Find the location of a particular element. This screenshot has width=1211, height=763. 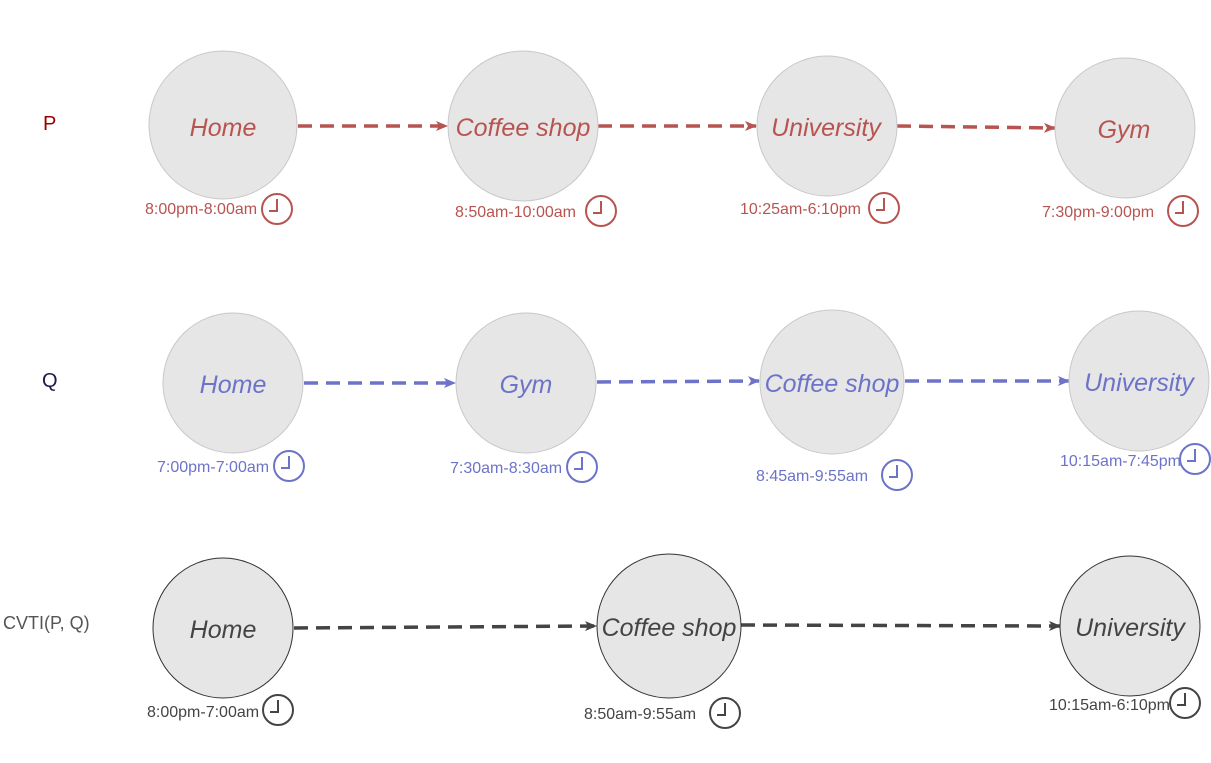

node-label-q-gym: Gym is located at coordinates (526, 385).